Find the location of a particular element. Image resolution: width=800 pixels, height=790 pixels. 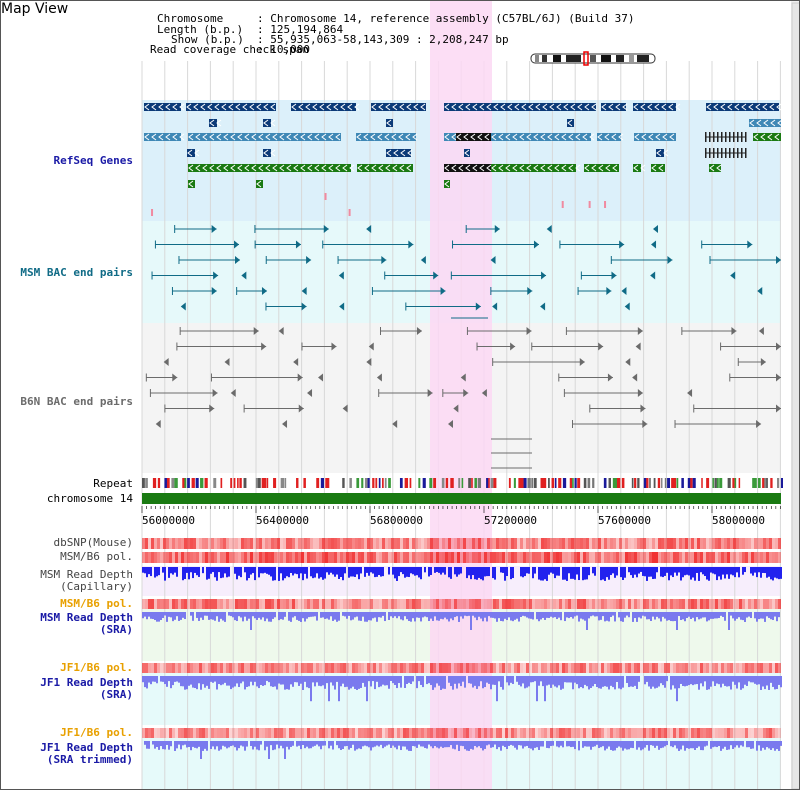

track-label-jf1-read-depth-sra: JF1 Read Depth (SRA) is located at coordinates (86, 688).